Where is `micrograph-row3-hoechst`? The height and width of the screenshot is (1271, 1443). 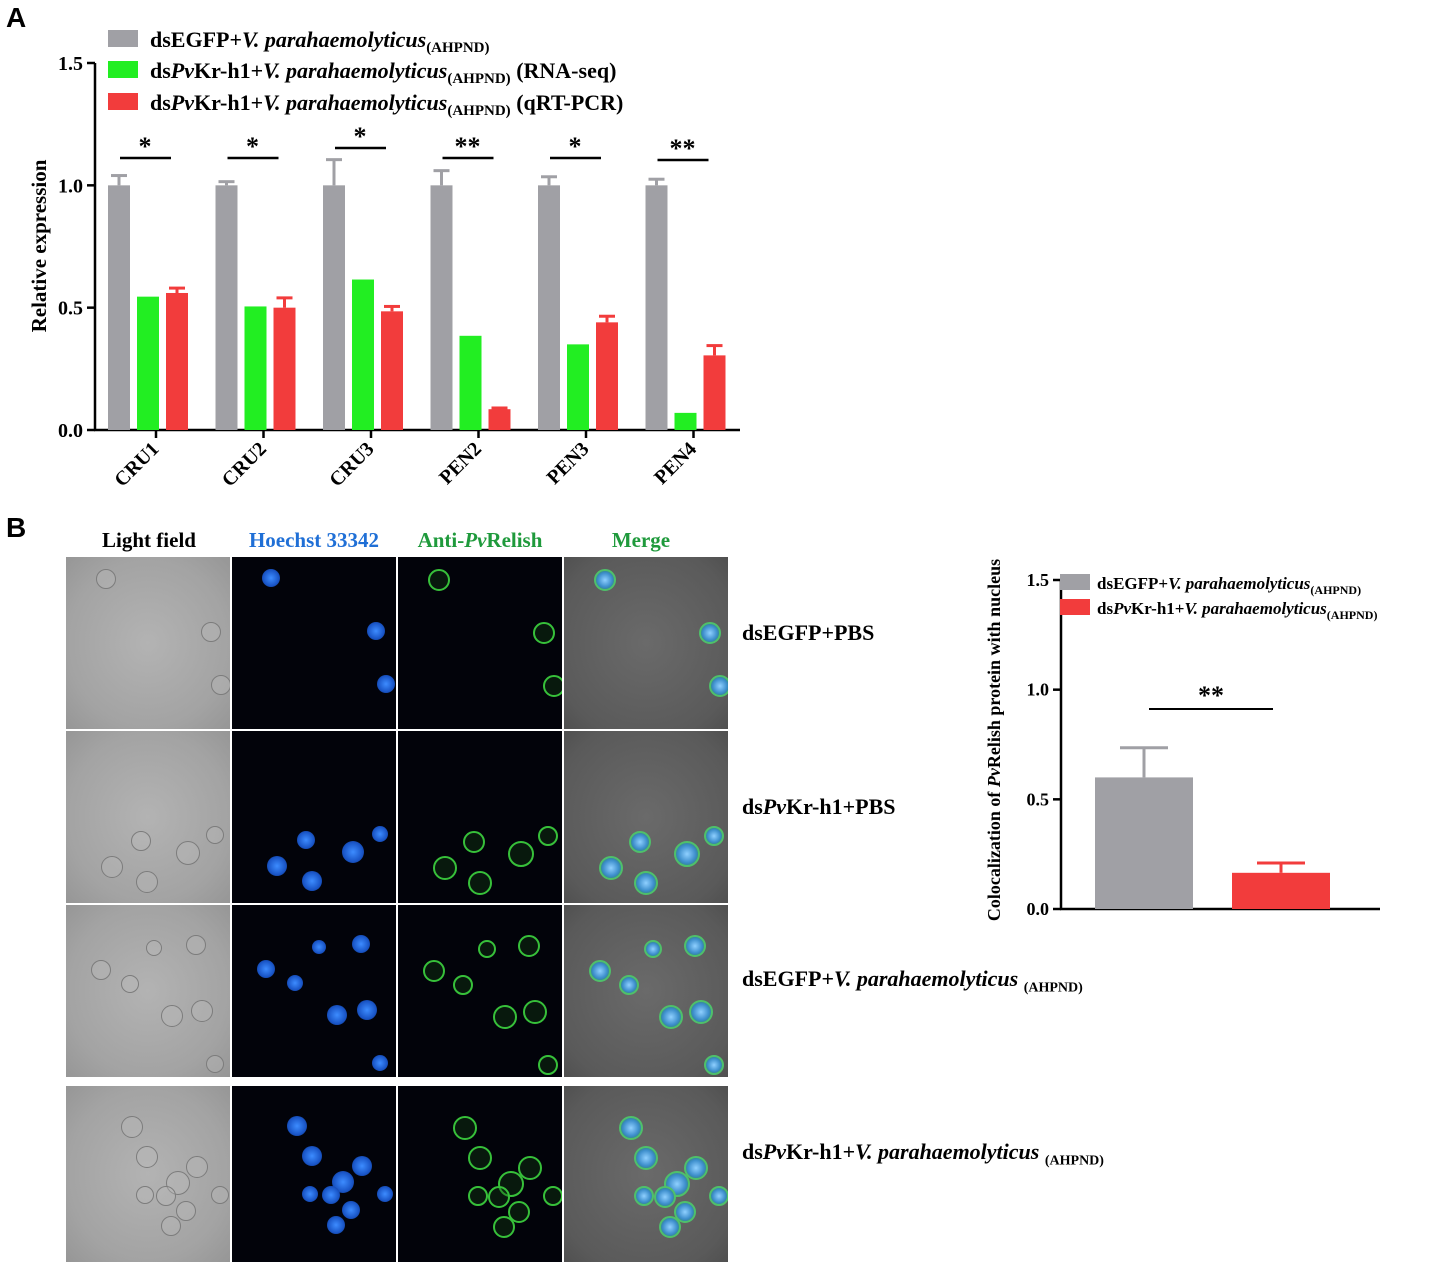
micrograph-row3-hoechst is located at coordinates (314, 991).